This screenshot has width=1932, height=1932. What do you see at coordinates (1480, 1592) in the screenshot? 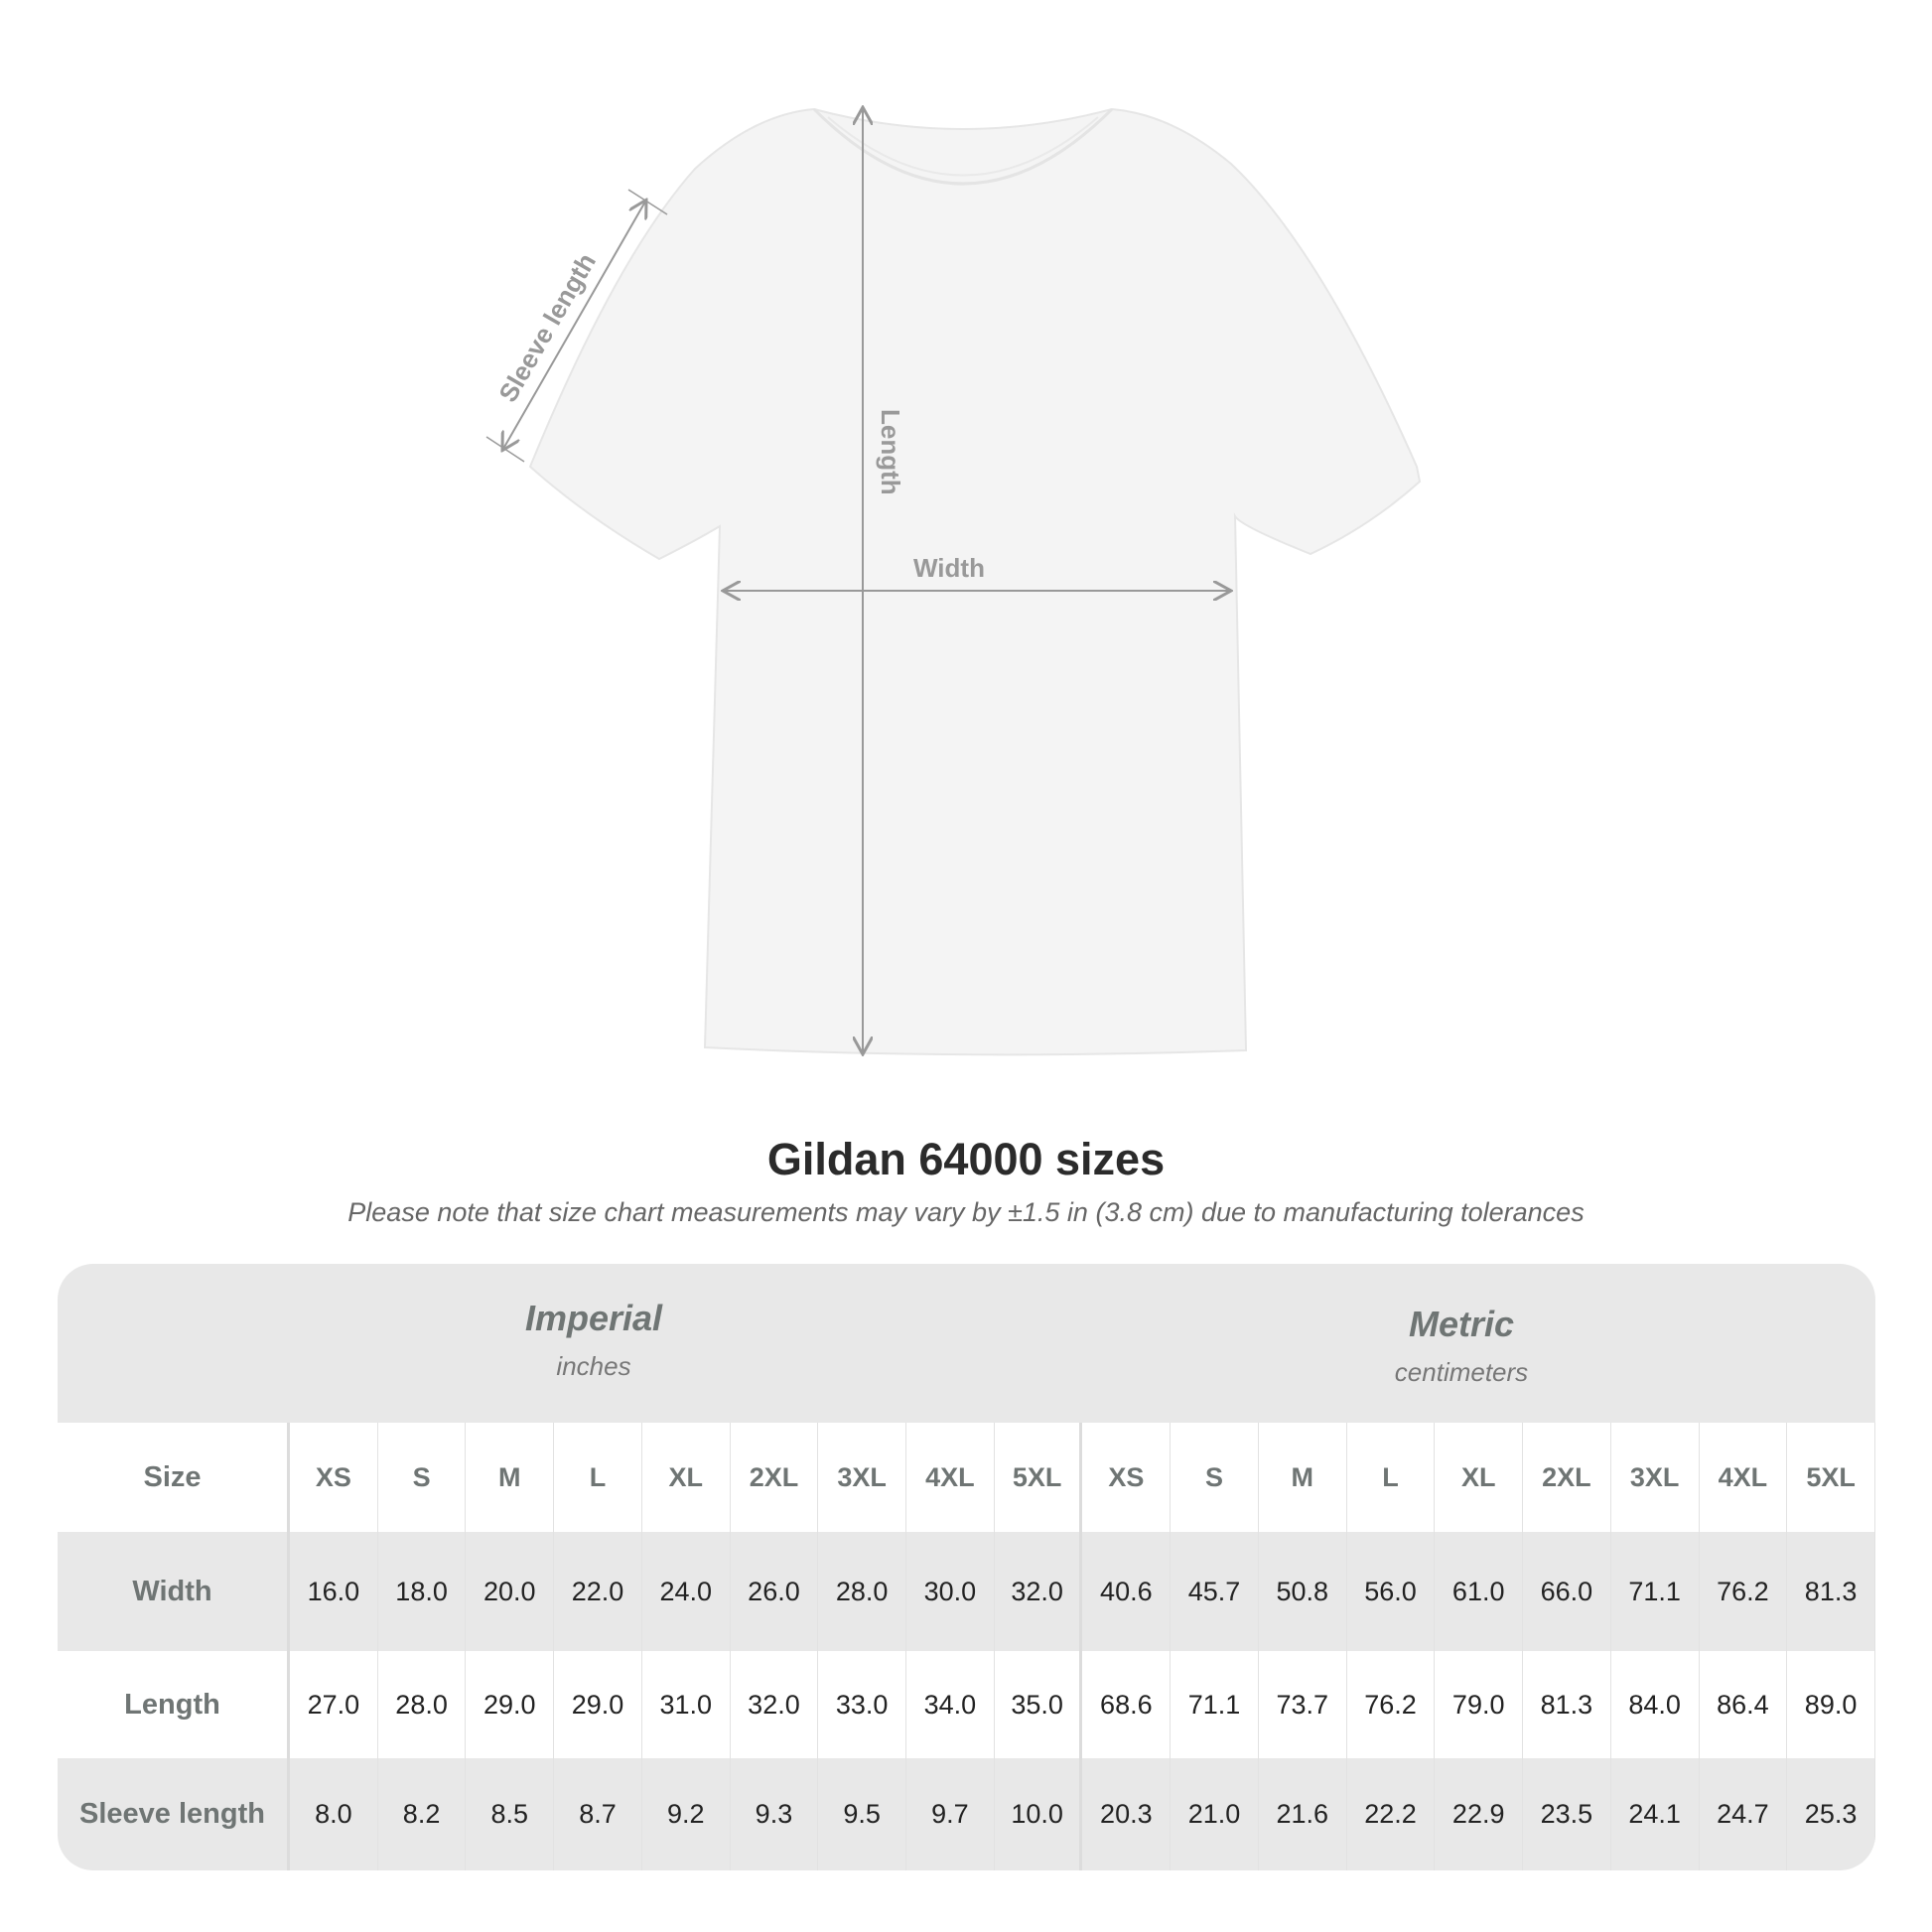
I see `value-cell: 61.0` at bounding box center [1480, 1592].